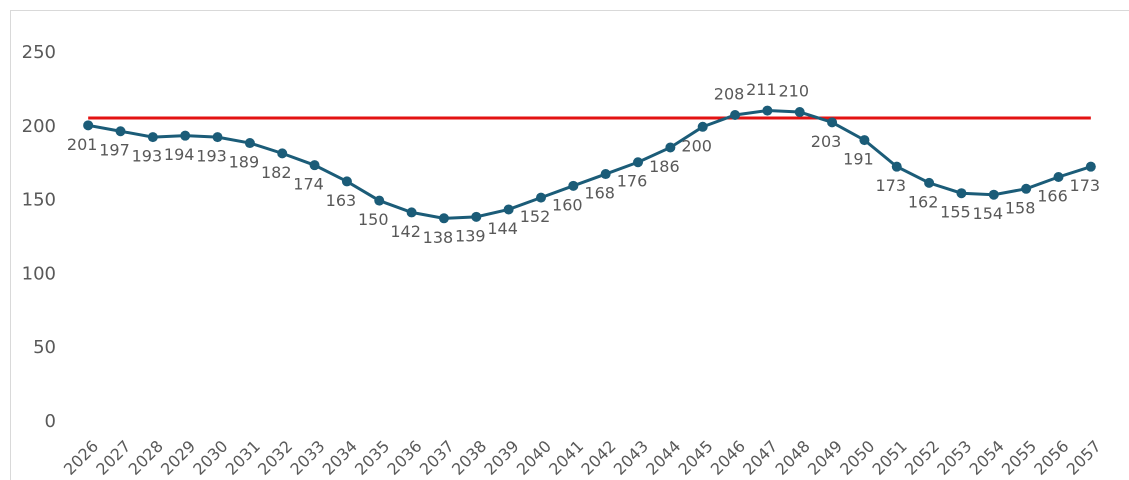 The height and width of the screenshot is (480, 1129). What do you see at coordinates (244, 162) in the screenshot?
I see `data-label: 189` at bounding box center [244, 162].